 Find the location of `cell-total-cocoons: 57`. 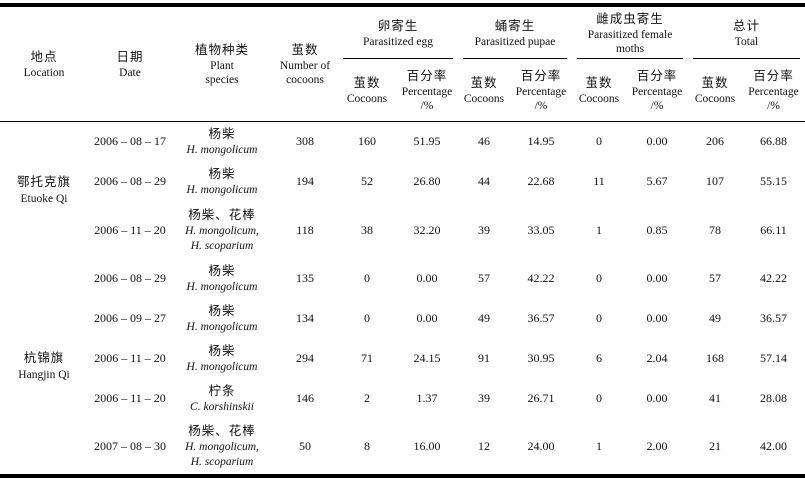

cell-total-cocoons: 57 is located at coordinates (715, 278).